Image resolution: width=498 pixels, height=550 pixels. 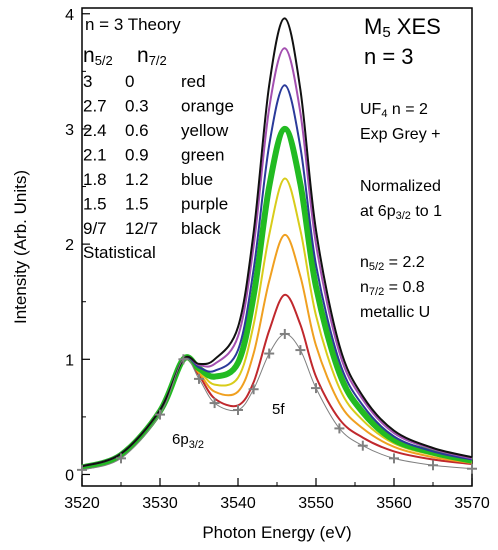 I want to click on legend-row-color: orange, so click(x=207, y=106).